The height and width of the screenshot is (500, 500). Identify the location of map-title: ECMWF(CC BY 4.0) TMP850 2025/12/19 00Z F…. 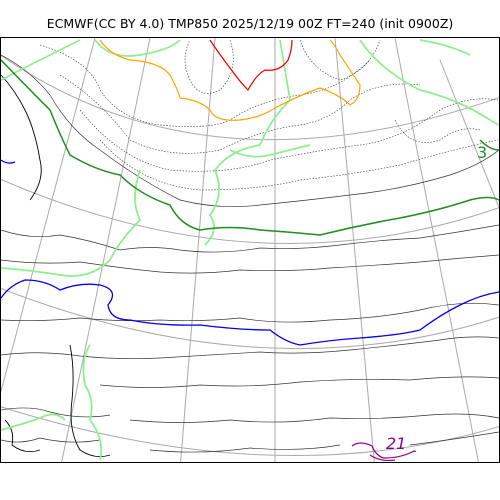
(250, 23).